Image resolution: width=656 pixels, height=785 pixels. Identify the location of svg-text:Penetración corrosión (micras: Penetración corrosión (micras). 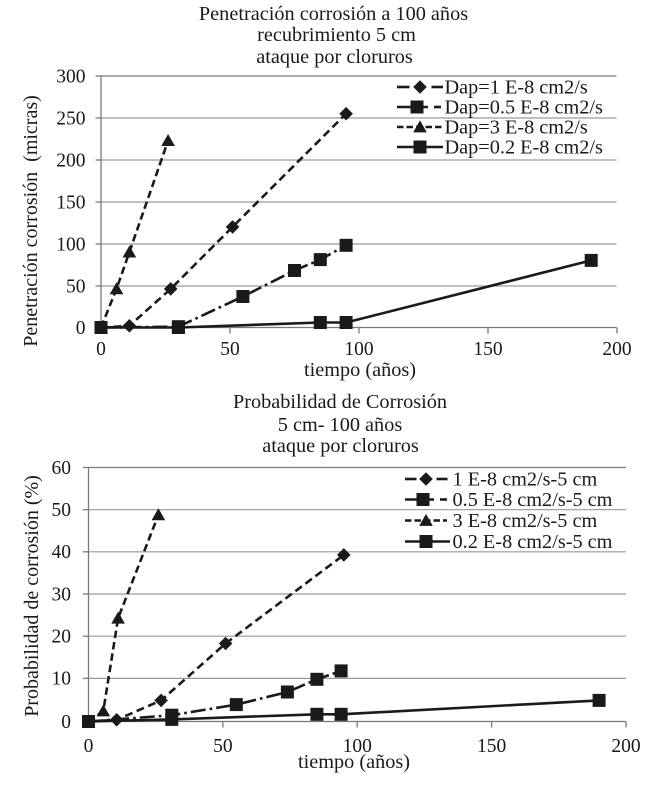
(31, 221).